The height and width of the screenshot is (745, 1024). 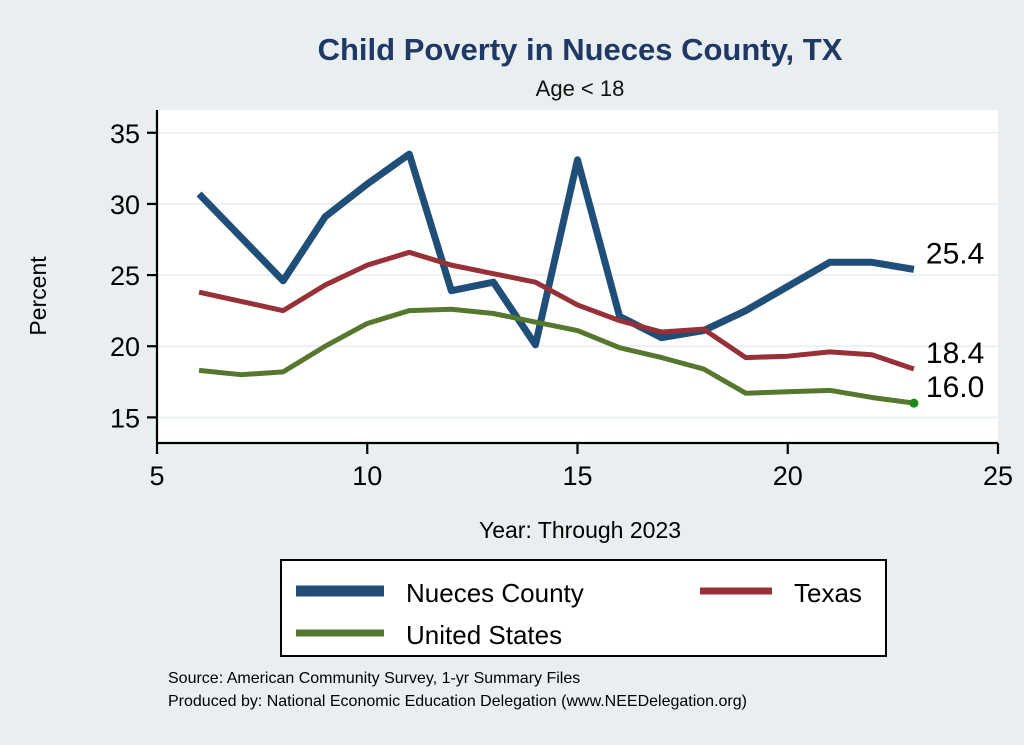 What do you see at coordinates (367, 476) in the screenshot?
I see `x-tick-label-10: 10` at bounding box center [367, 476].